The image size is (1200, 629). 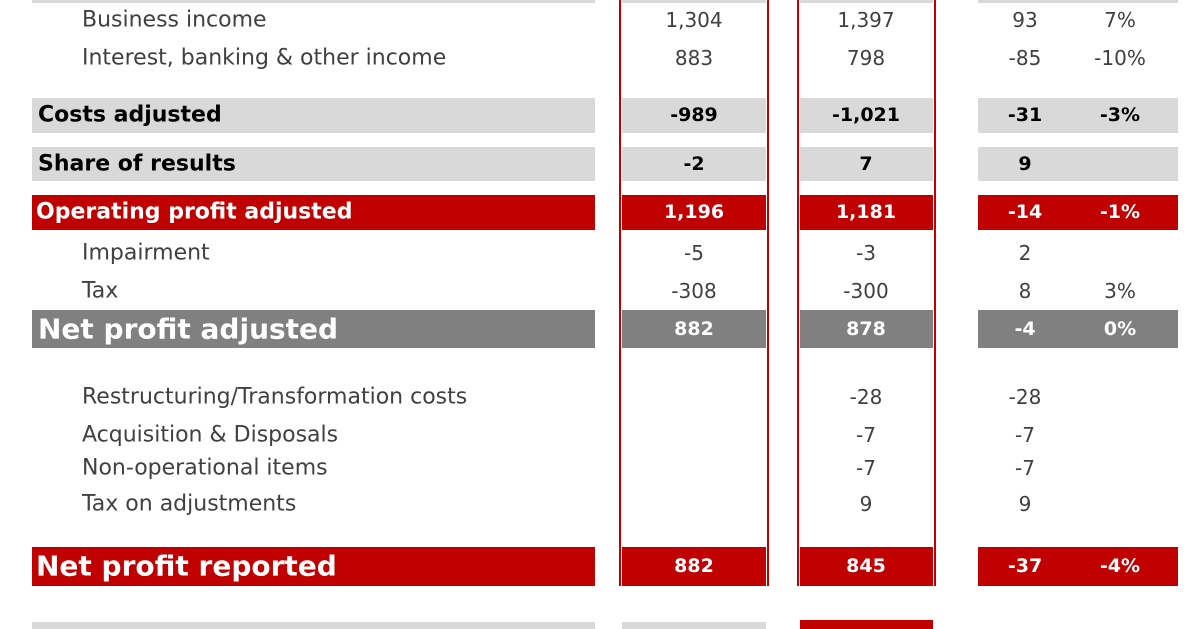 What do you see at coordinates (210, 435) in the screenshot?
I see `row-label: Acquisition & Disposals` at bounding box center [210, 435].